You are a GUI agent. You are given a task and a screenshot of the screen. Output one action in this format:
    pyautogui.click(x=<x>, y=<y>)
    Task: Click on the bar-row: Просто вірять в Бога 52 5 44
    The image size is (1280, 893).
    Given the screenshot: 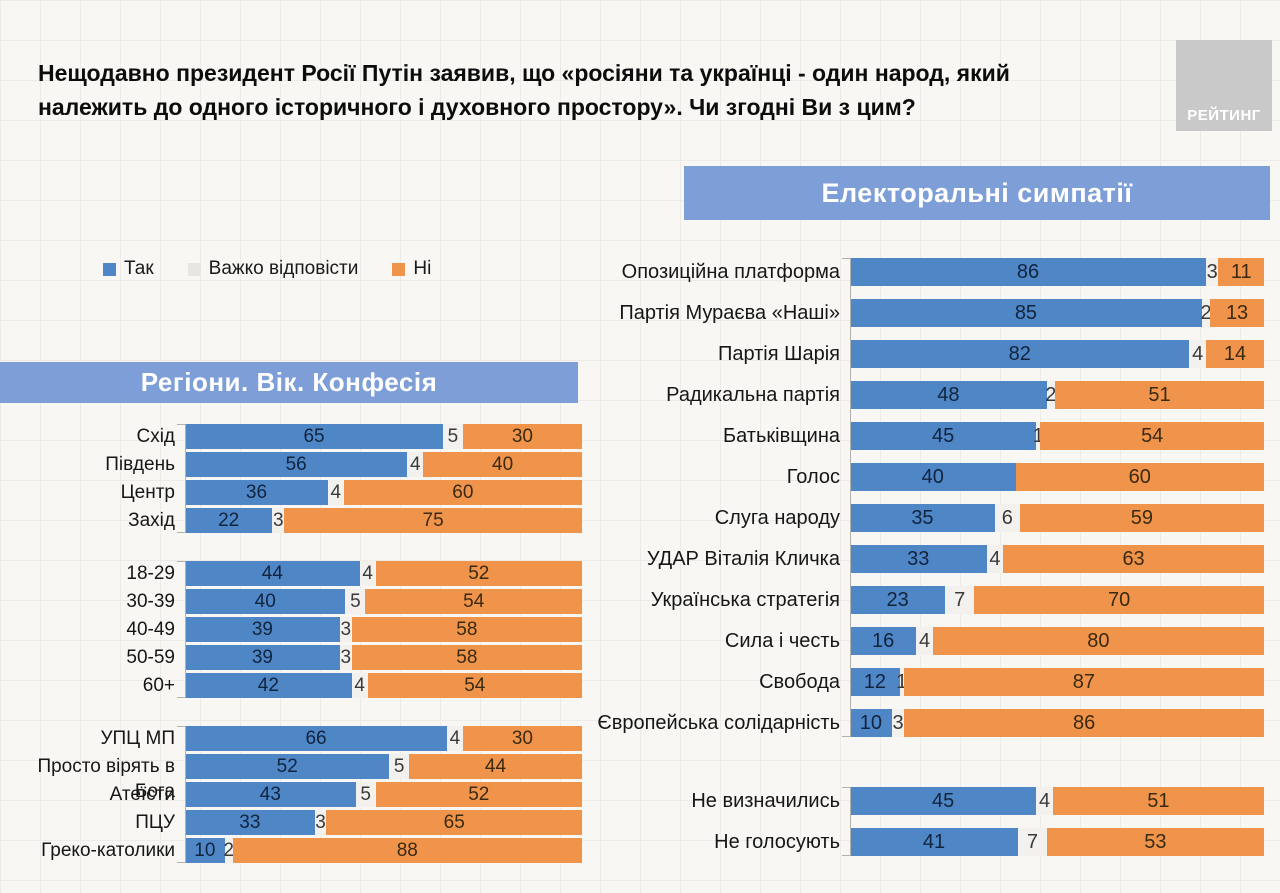 What is the action you would take?
    pyautogui.click(x=291, y=778)
    